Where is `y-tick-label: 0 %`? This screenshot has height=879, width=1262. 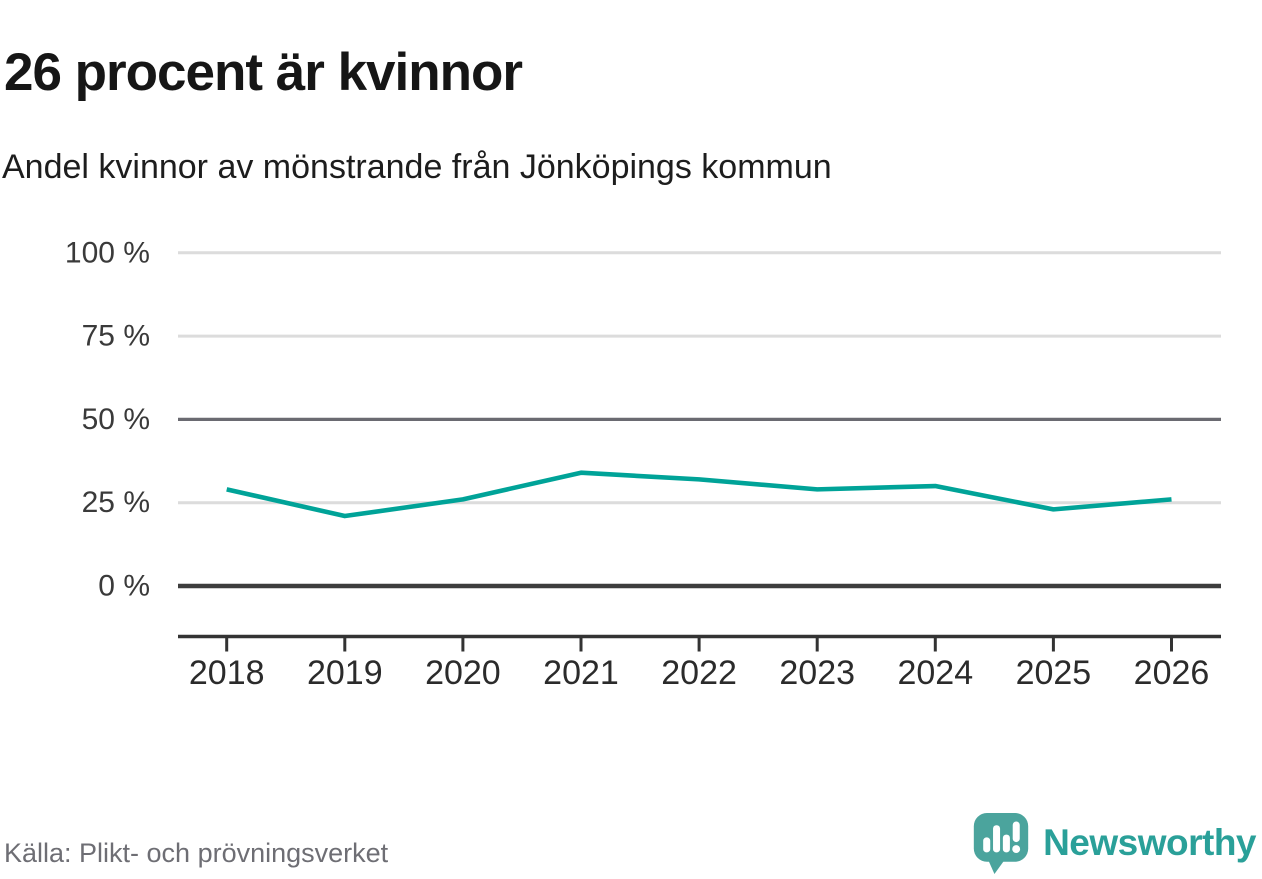 y-tick-label: 0 % is located at coordinates (124, 586).